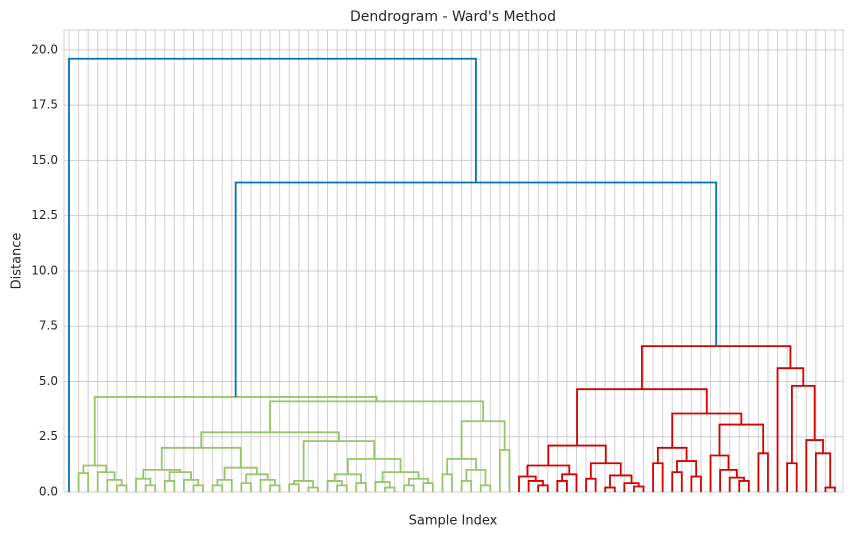 The image size is (854, 543). I want to click on y-tick-label: 15.0, so click(44, 160).